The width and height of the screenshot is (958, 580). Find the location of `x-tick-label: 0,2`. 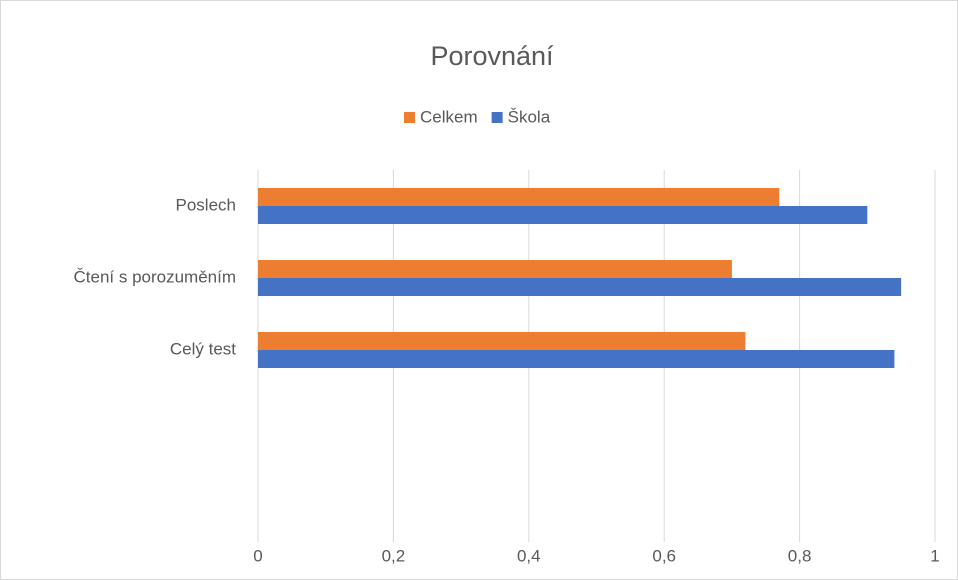

x-tick-label: 0,2 is located at coordinates (394, 555).